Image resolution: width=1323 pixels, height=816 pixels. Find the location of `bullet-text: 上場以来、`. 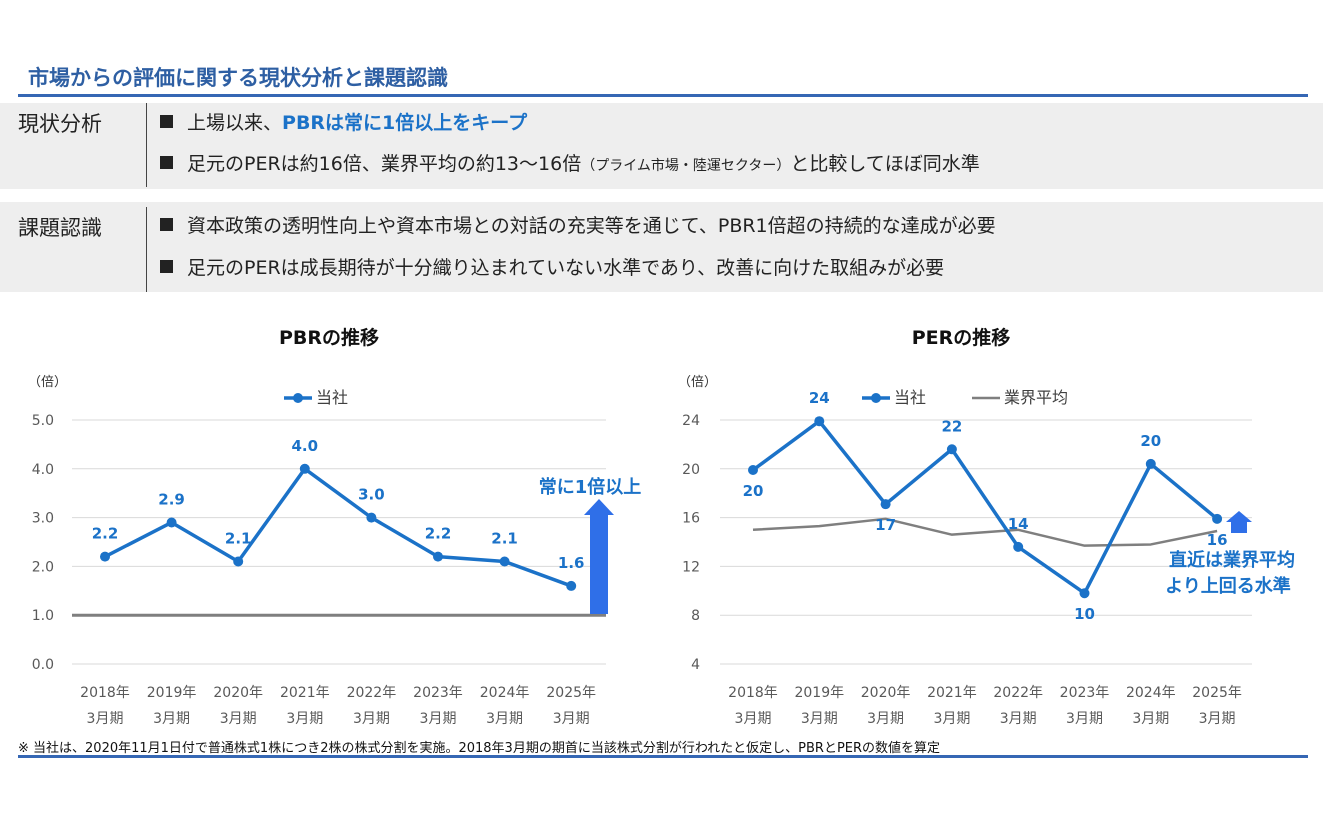

bullet-text: 上場以来、 is located at coordinates (235, 123).